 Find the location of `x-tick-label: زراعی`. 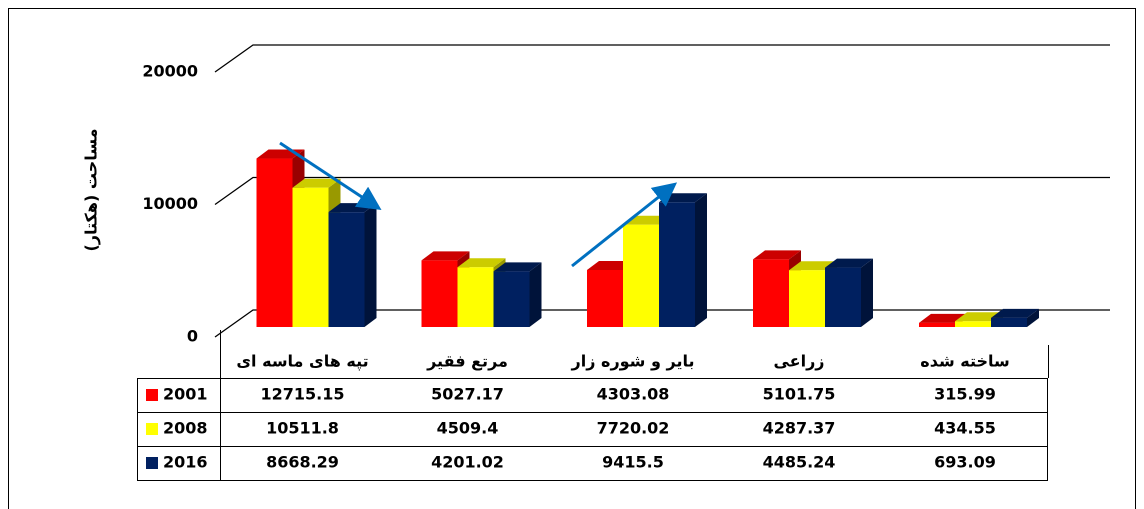

x-tick-label: زراعی is located at coordinates (798, 361).